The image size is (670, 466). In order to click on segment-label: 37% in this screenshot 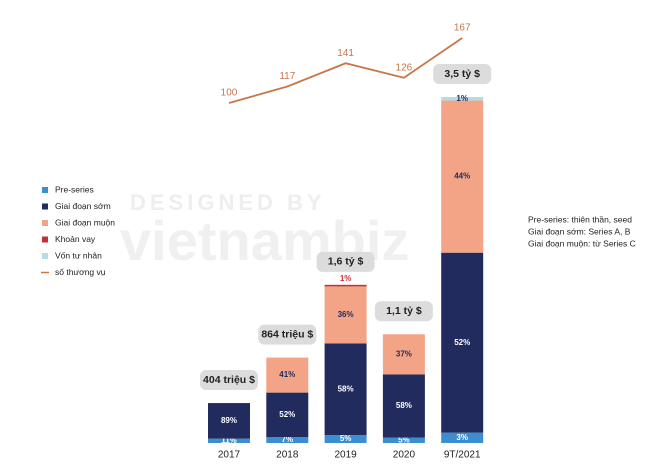, I will do `click(404, 353)`.